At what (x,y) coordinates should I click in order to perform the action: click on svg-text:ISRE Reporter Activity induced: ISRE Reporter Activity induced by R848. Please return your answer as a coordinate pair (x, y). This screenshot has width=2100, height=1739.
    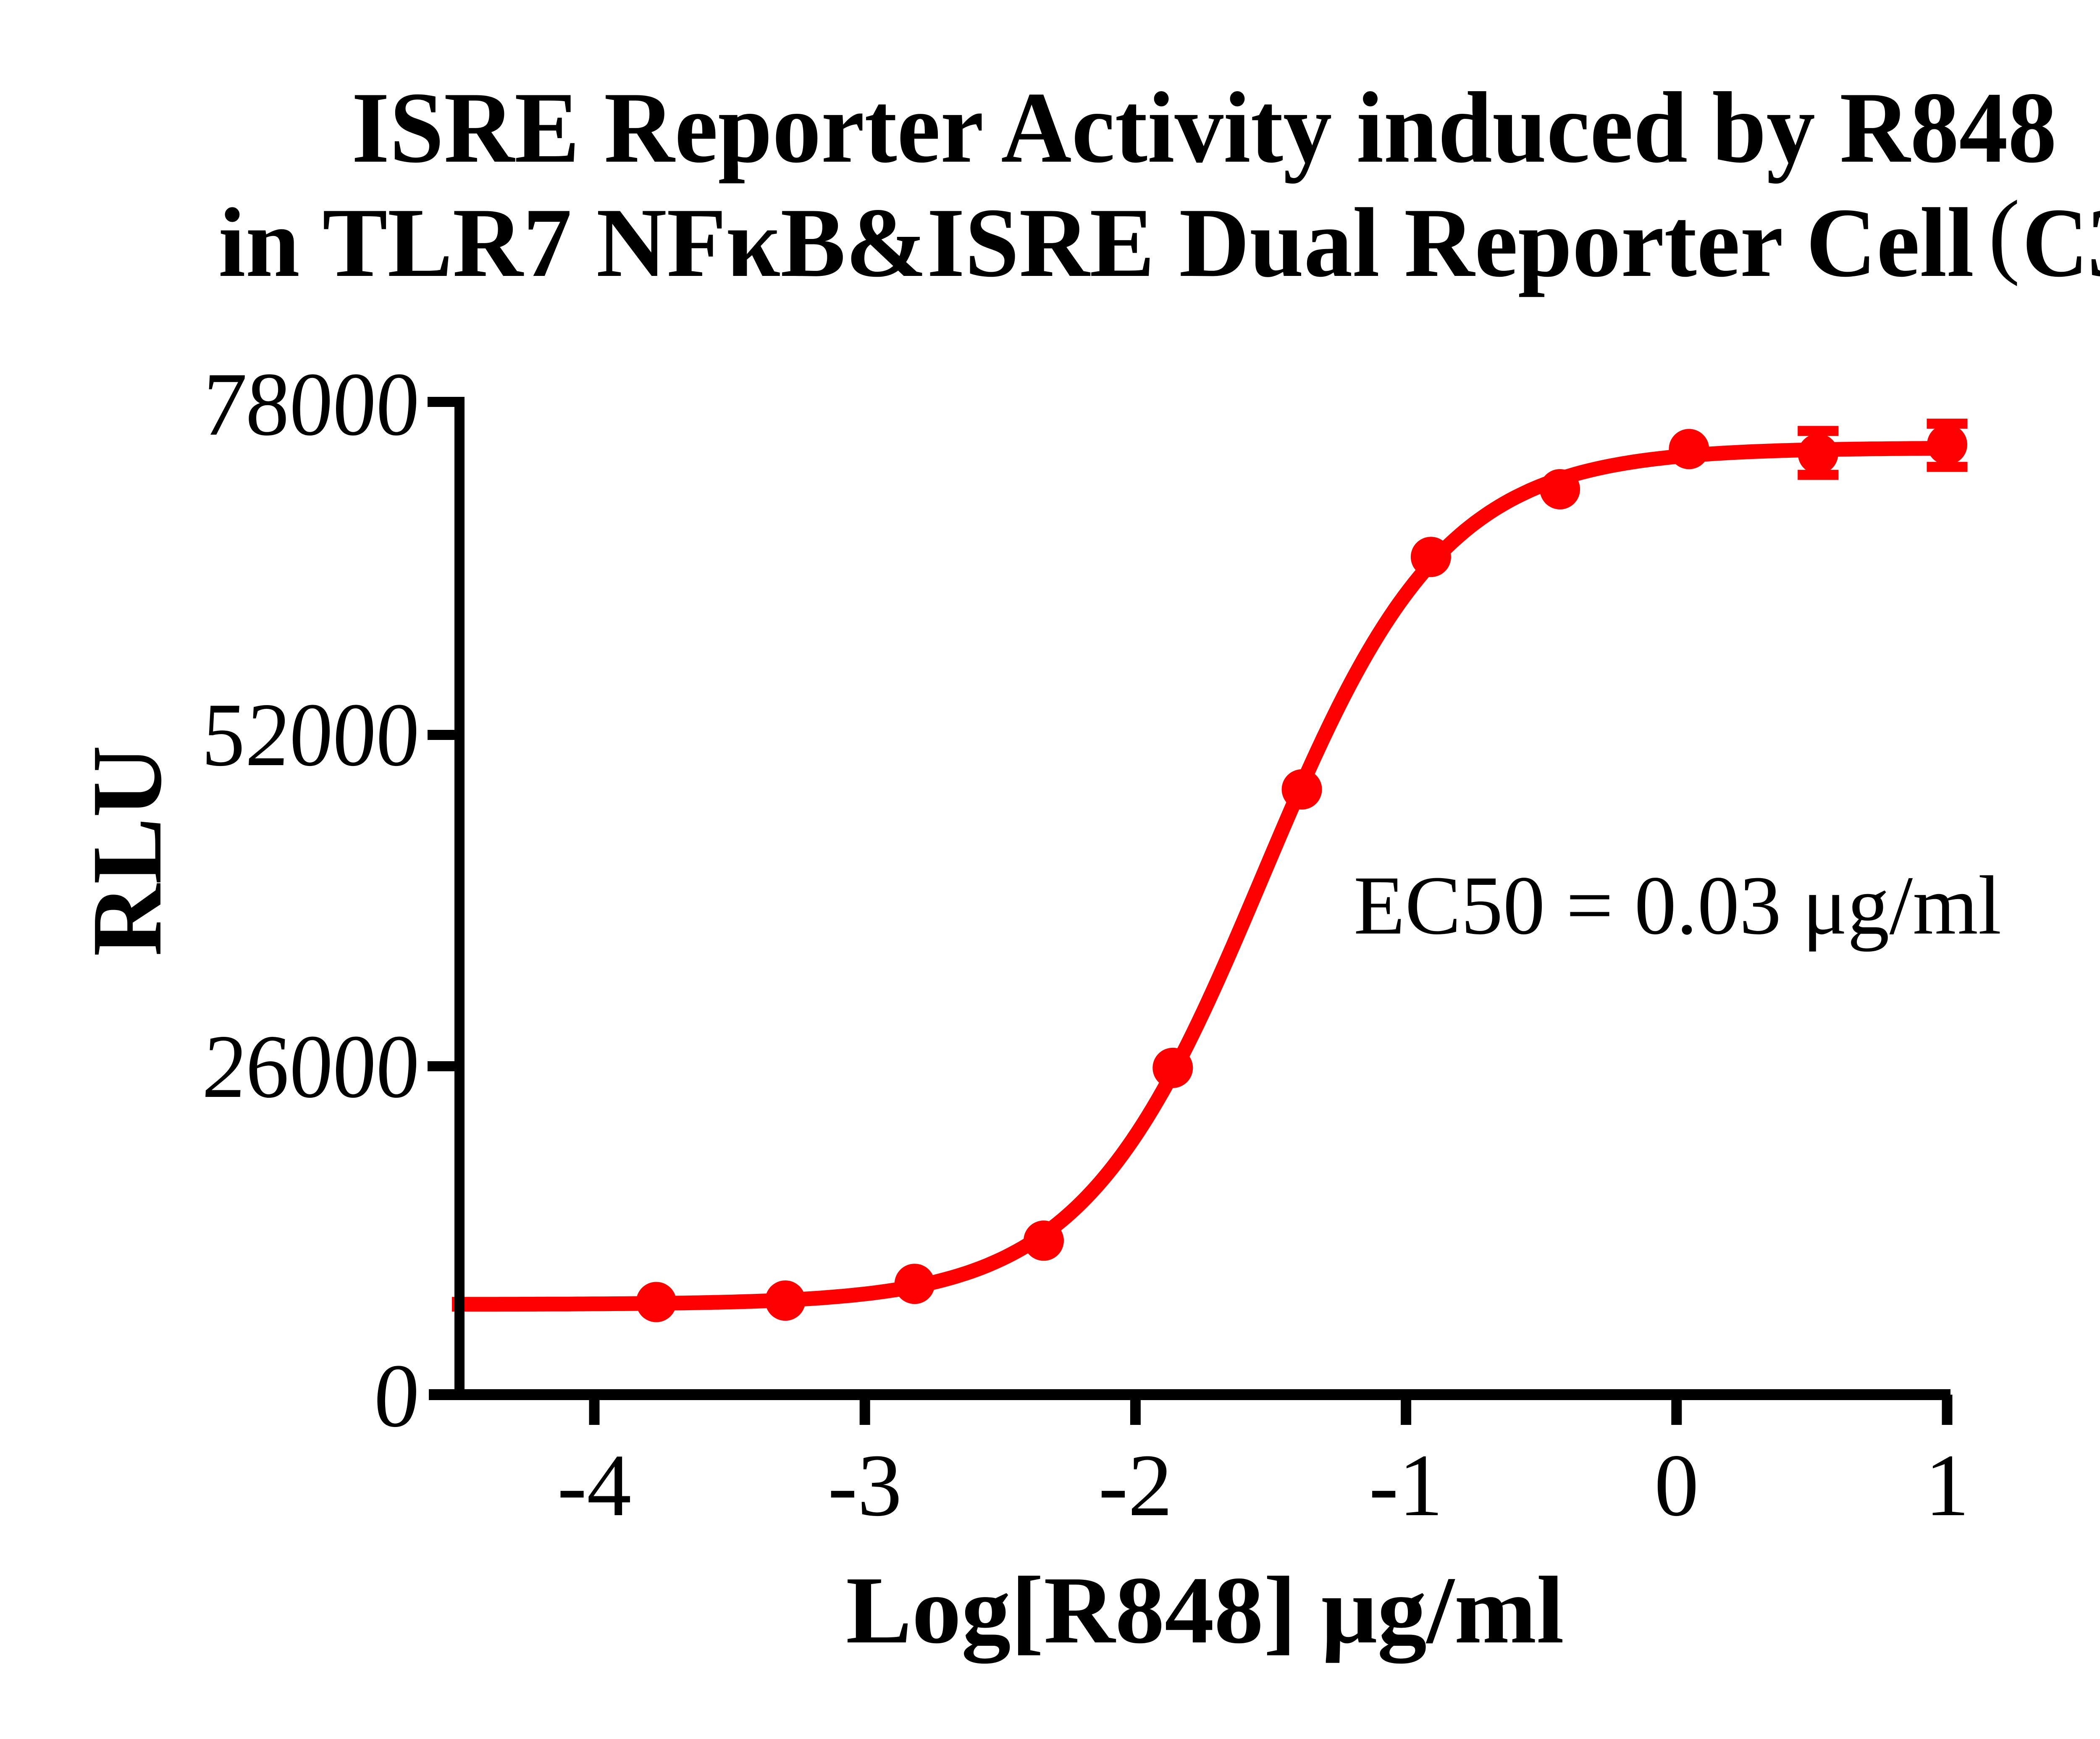
    Looking at the image, I should click on (1204, 127).